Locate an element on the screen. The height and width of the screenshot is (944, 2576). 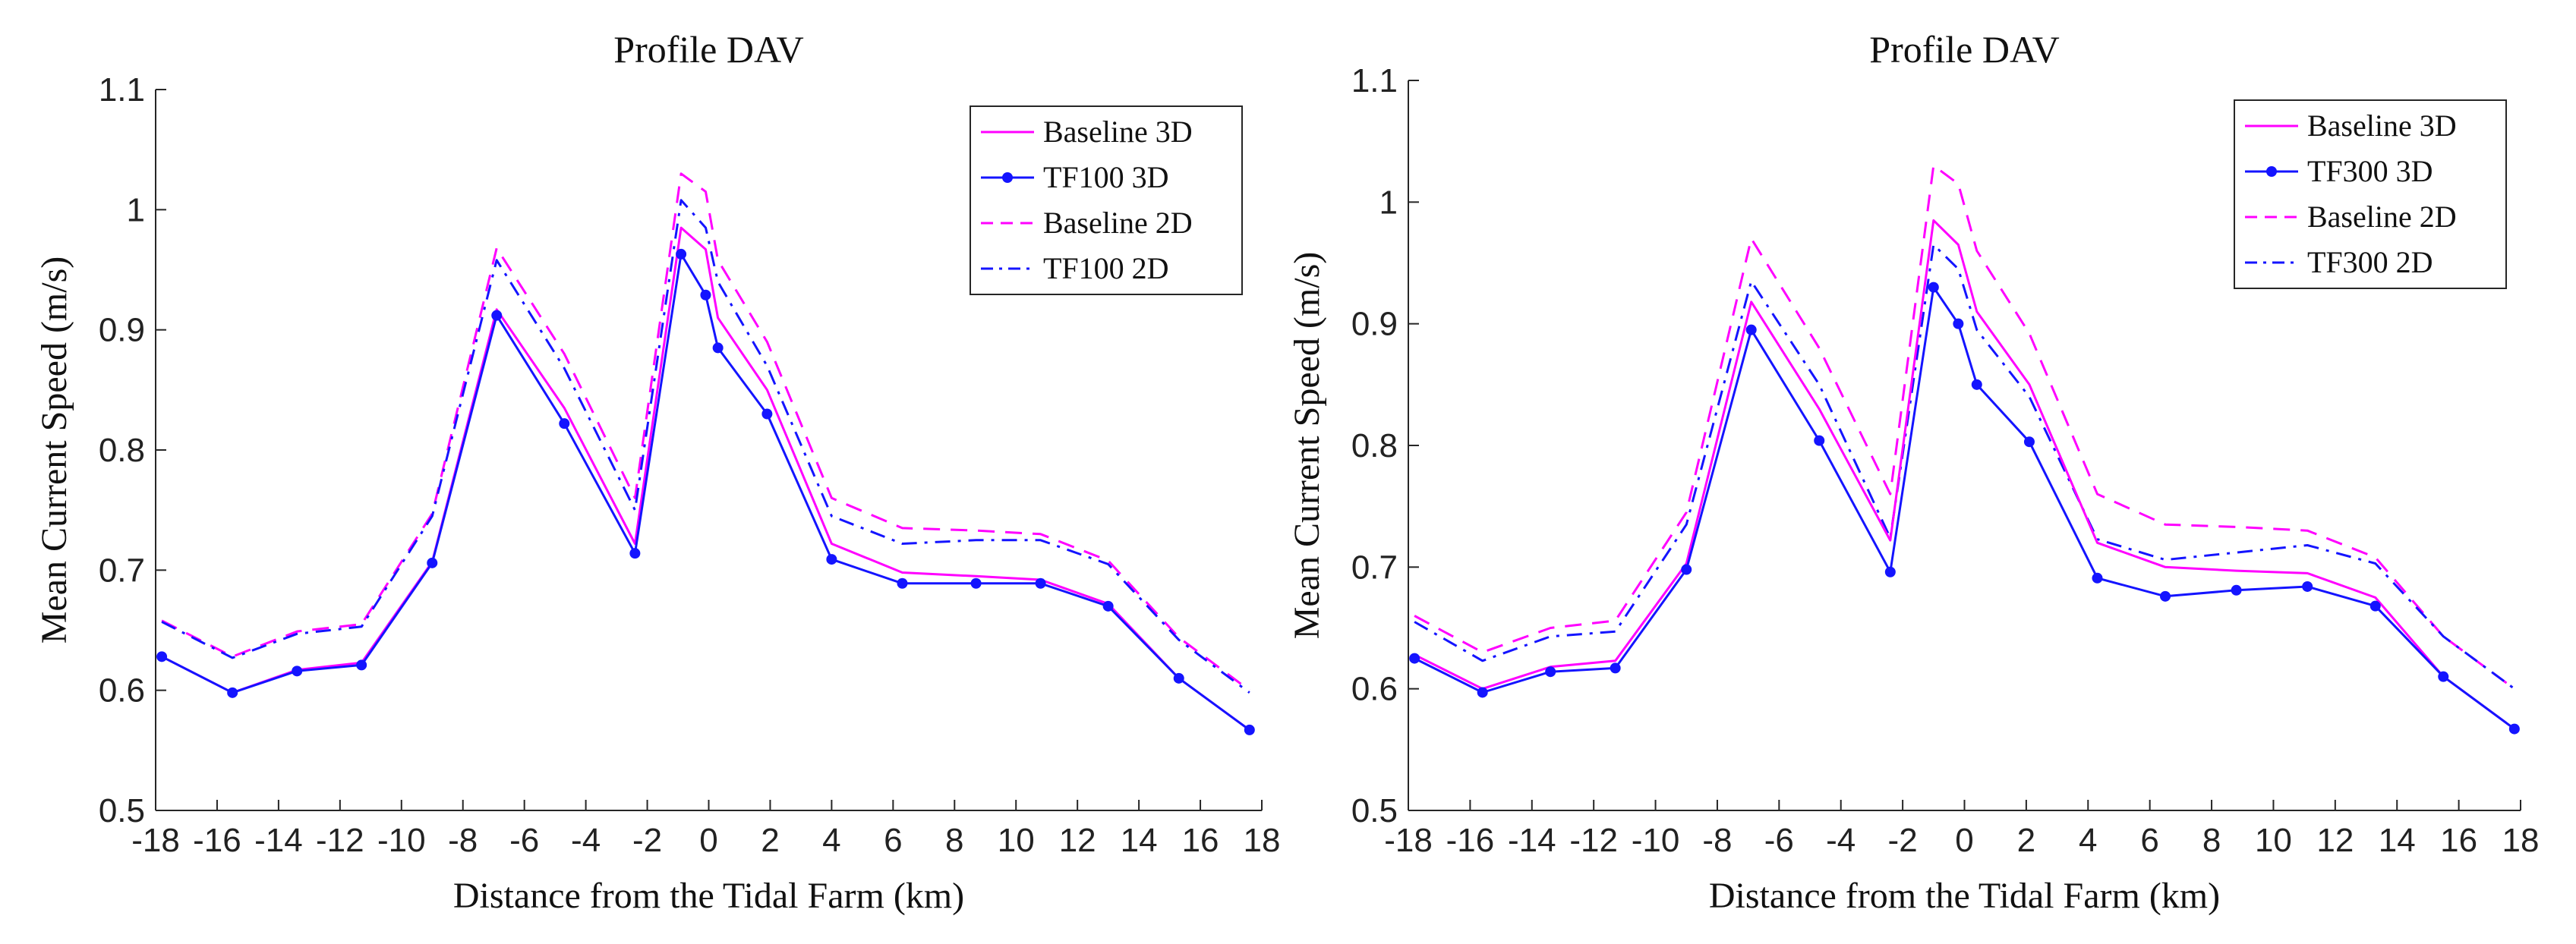
legend: Baseline 3D TF100 3D Baseline 2D TF100 2D is located at coordinates (1106, 200).